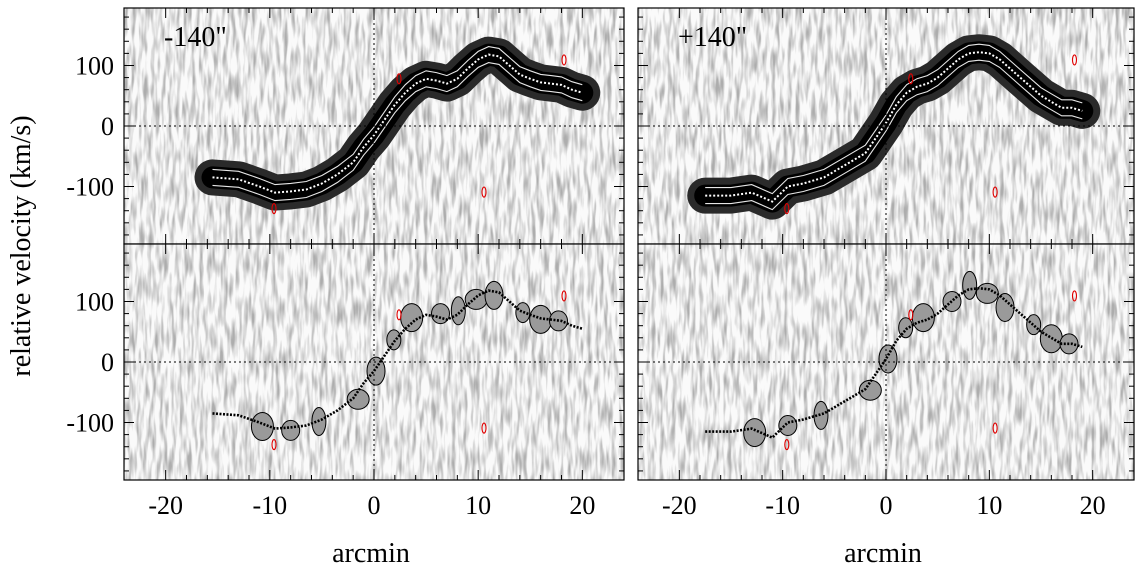  I want to click on panel-label: +140", so click(712, 37).